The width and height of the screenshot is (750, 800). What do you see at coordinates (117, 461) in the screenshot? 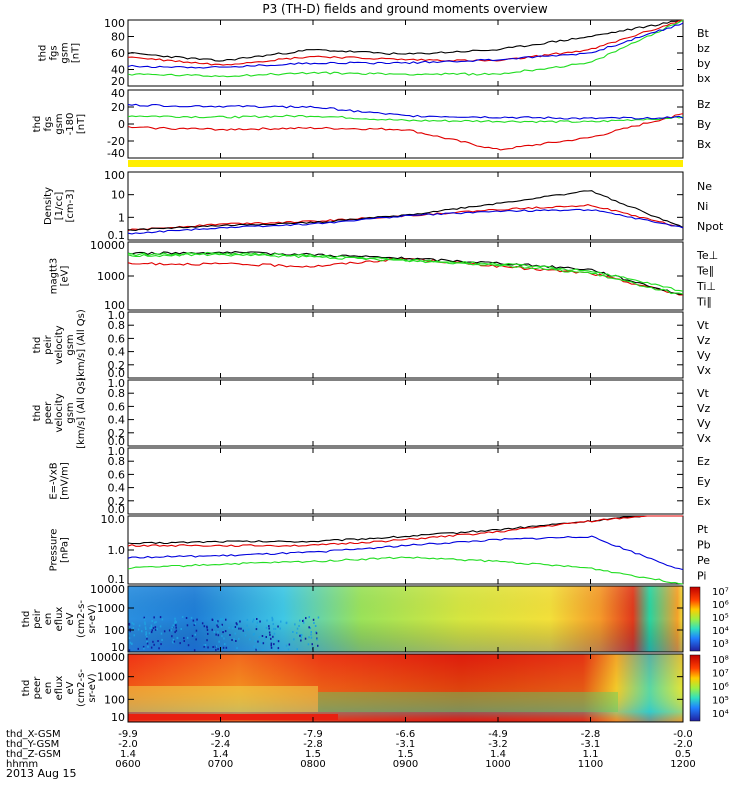
I see `y-tick-label: 0.8` at bounding box center [117, 461].